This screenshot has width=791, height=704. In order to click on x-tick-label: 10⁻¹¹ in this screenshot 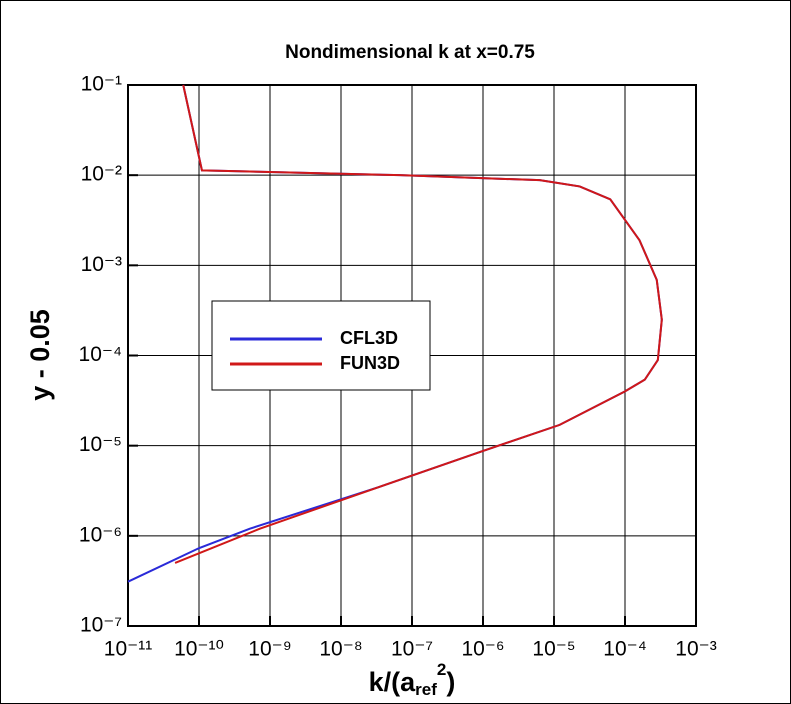, I will do `click(128, 649)`.